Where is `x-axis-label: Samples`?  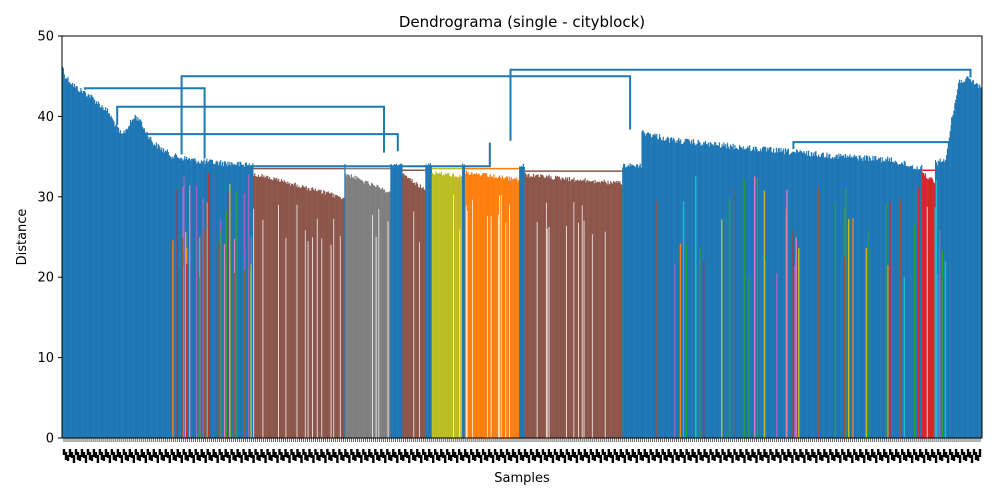 x-axis-label: Samples is located at coordinates (522, 478).